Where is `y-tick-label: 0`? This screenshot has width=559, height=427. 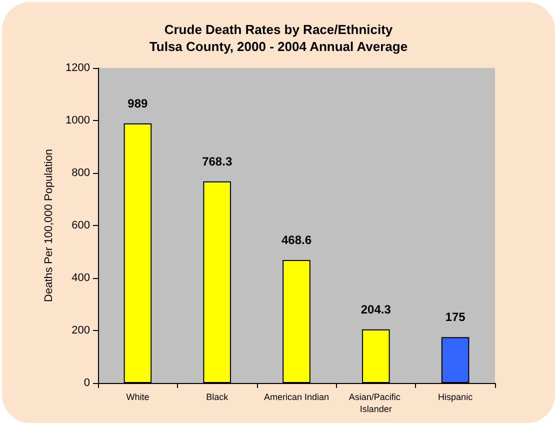
y-tick-label: 0 is located at coordinates (87, 383).